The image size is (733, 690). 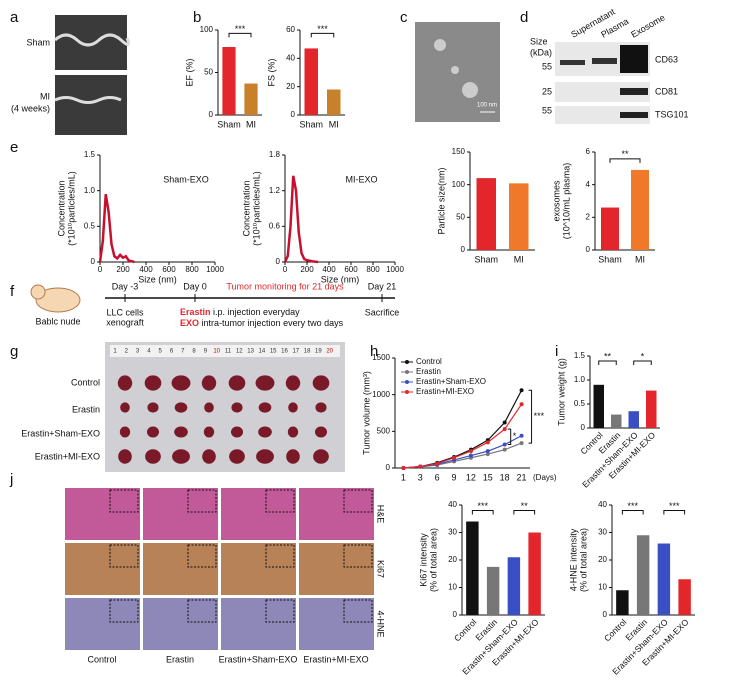 What do you see at coordinates (311, 124) in the screenshot?
I see `x-tick-label: Sham` at bounding box center [311, 124].